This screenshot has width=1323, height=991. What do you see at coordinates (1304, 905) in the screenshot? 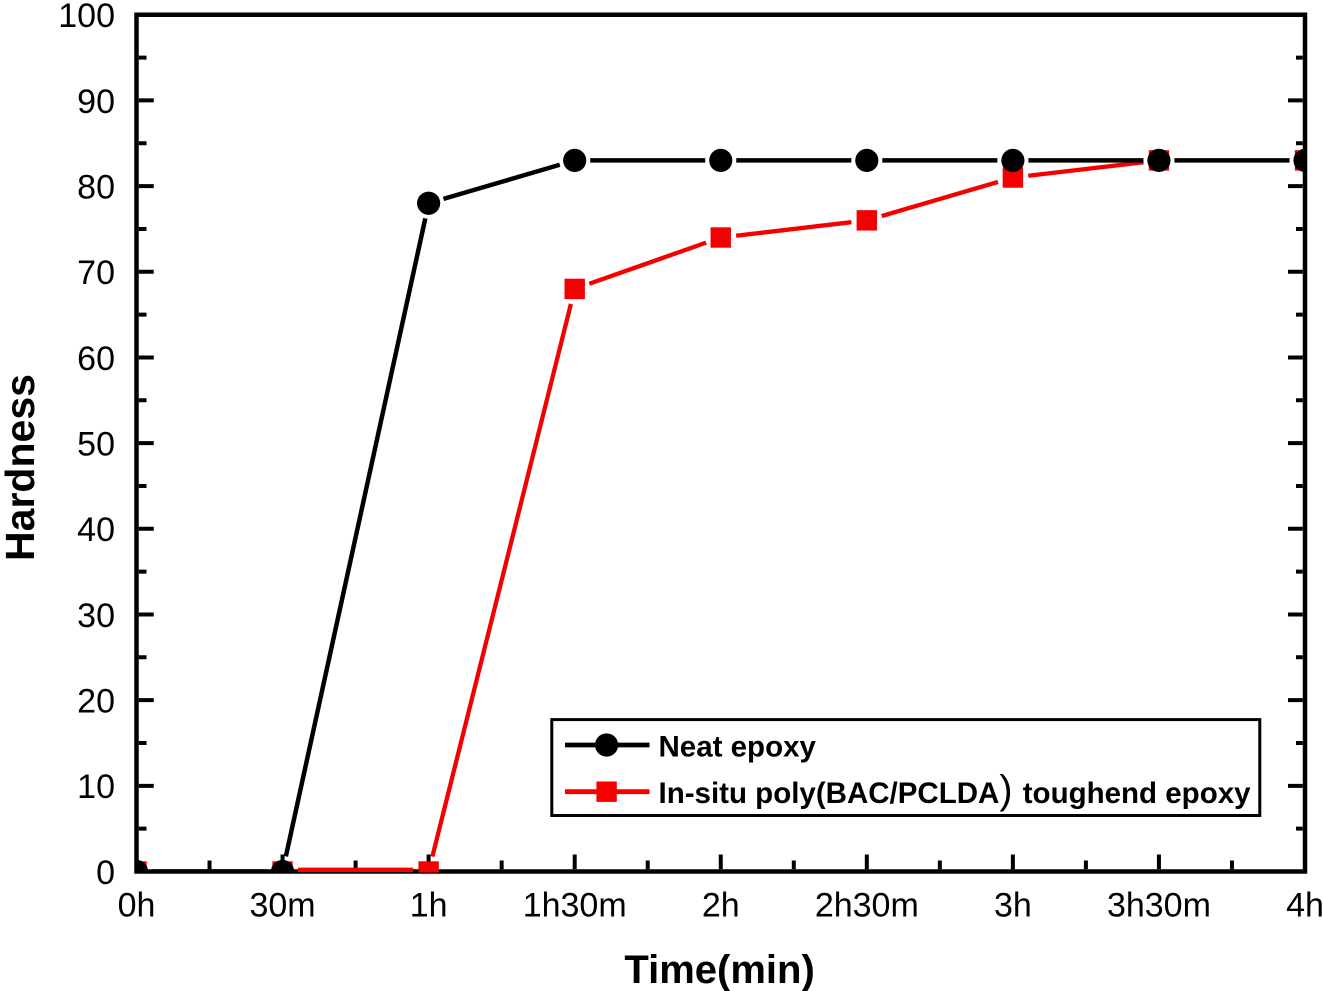
I see `svg-text: 4h` at bounding box center [1304, 905].